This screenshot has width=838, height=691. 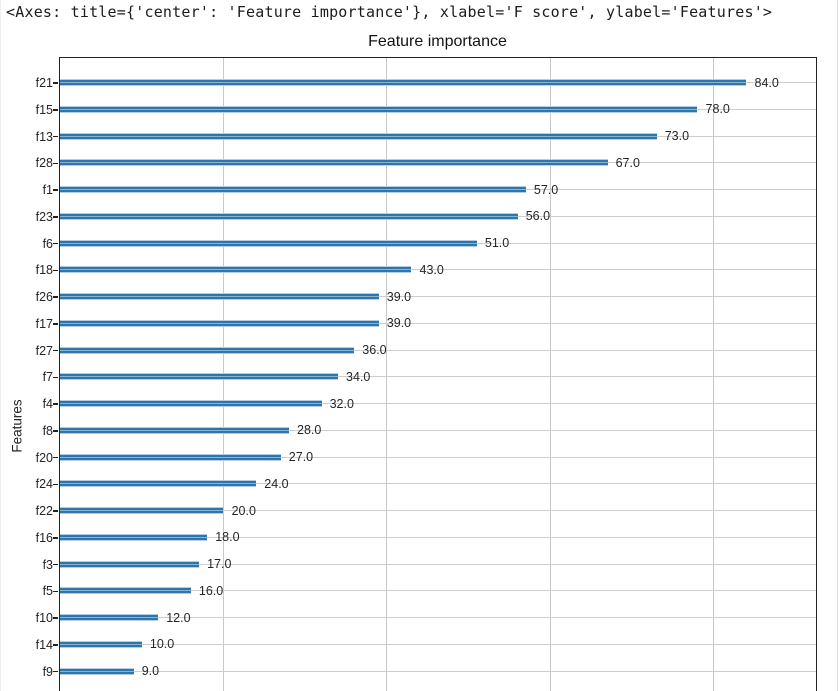 I want to click on bar-value-label: 12.0, so click(x=178, y=617).